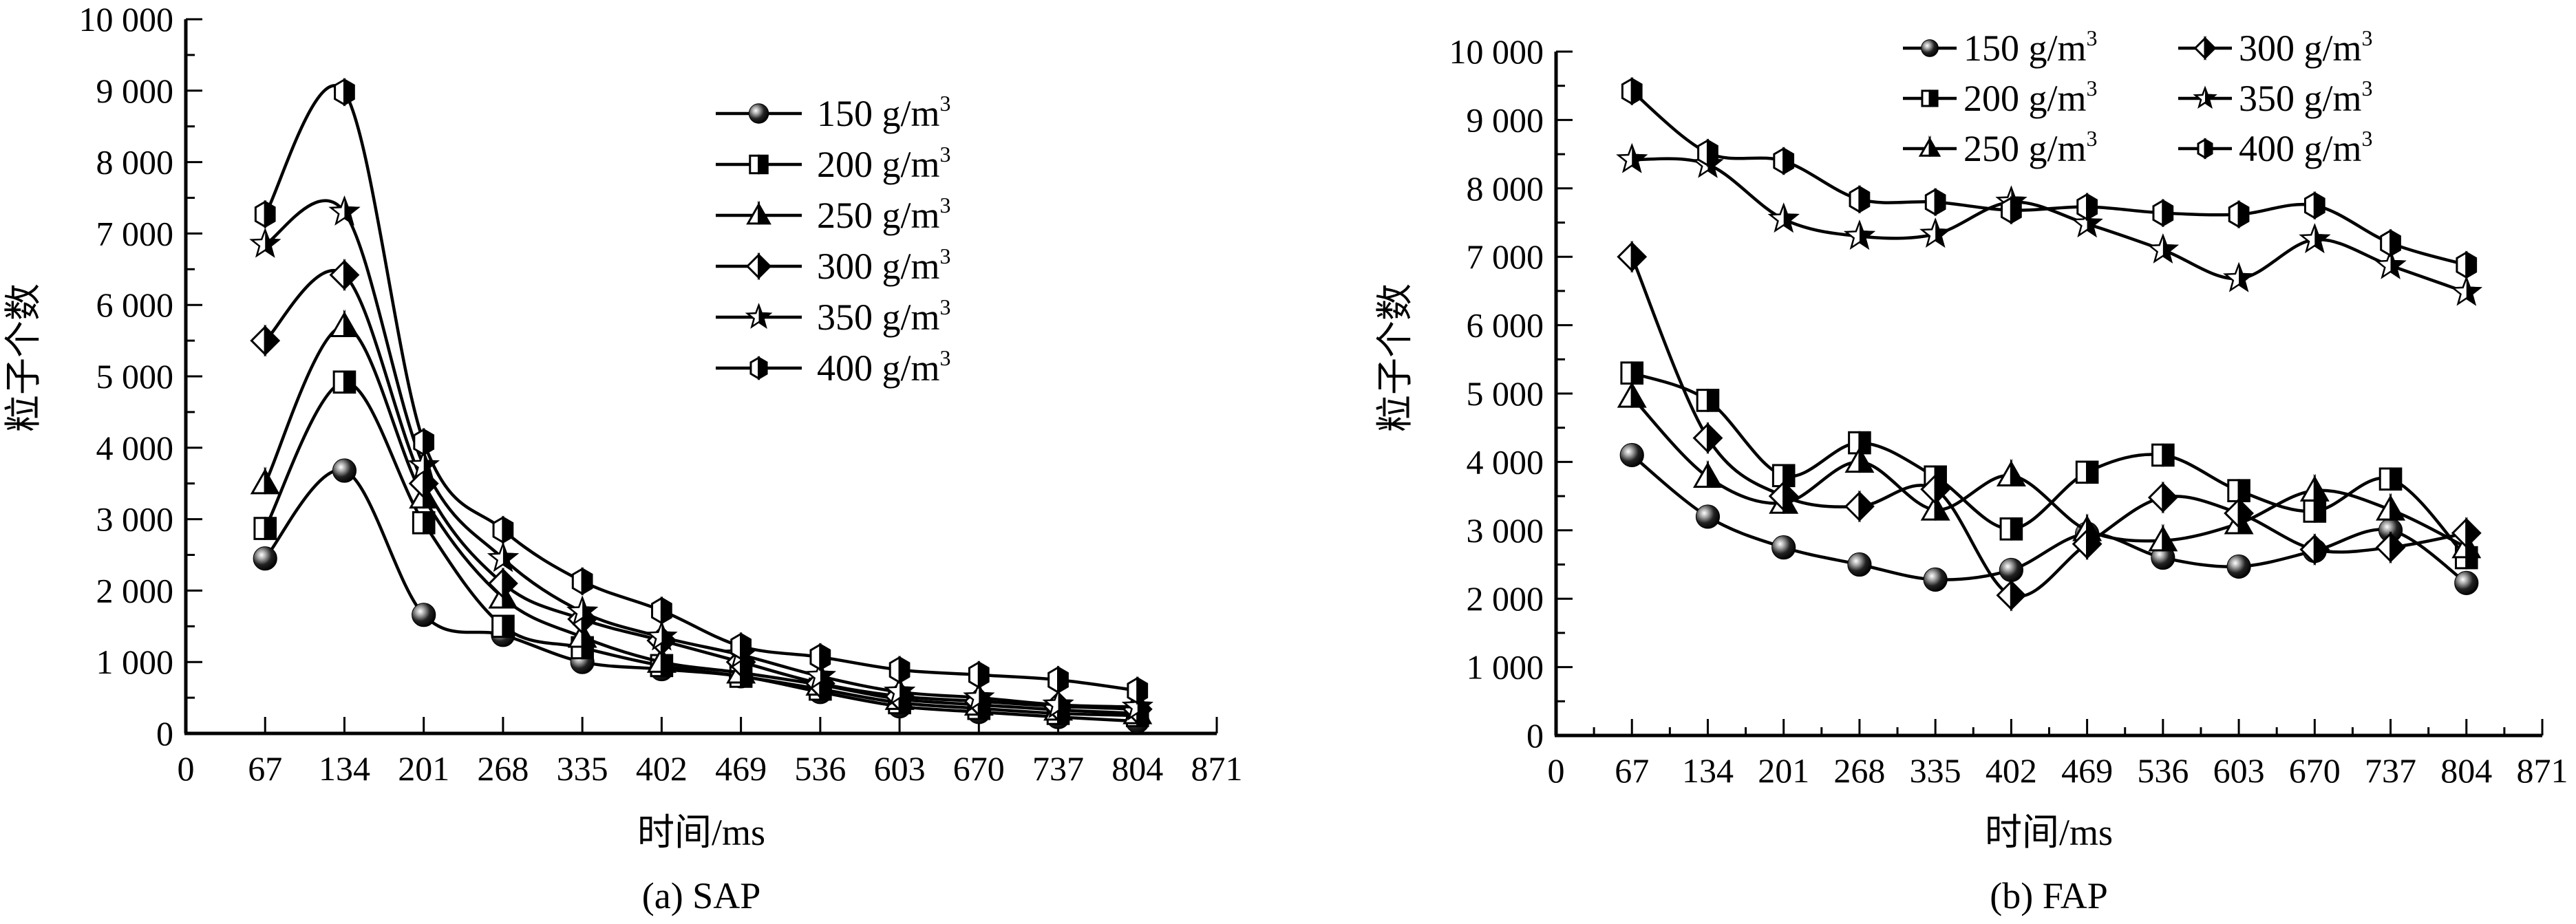 Image resolution: width=2576 pixels, height=924 pixels. Describe the element at coordinates (1217, 768) in the screenshot. I see `x-tick-label: 871` at that location.